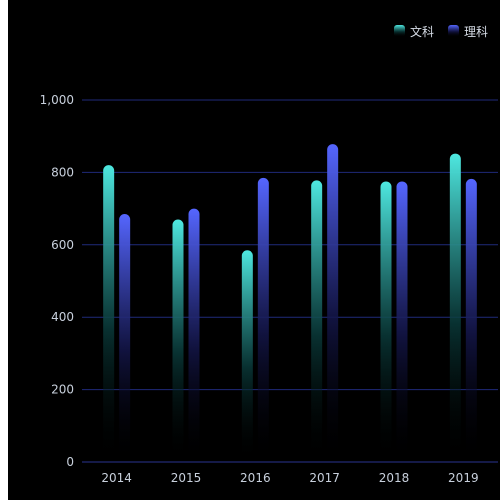 This screenshot has width=500, height=500. I want to click on y-tick-label: 600, so click(62, 245).